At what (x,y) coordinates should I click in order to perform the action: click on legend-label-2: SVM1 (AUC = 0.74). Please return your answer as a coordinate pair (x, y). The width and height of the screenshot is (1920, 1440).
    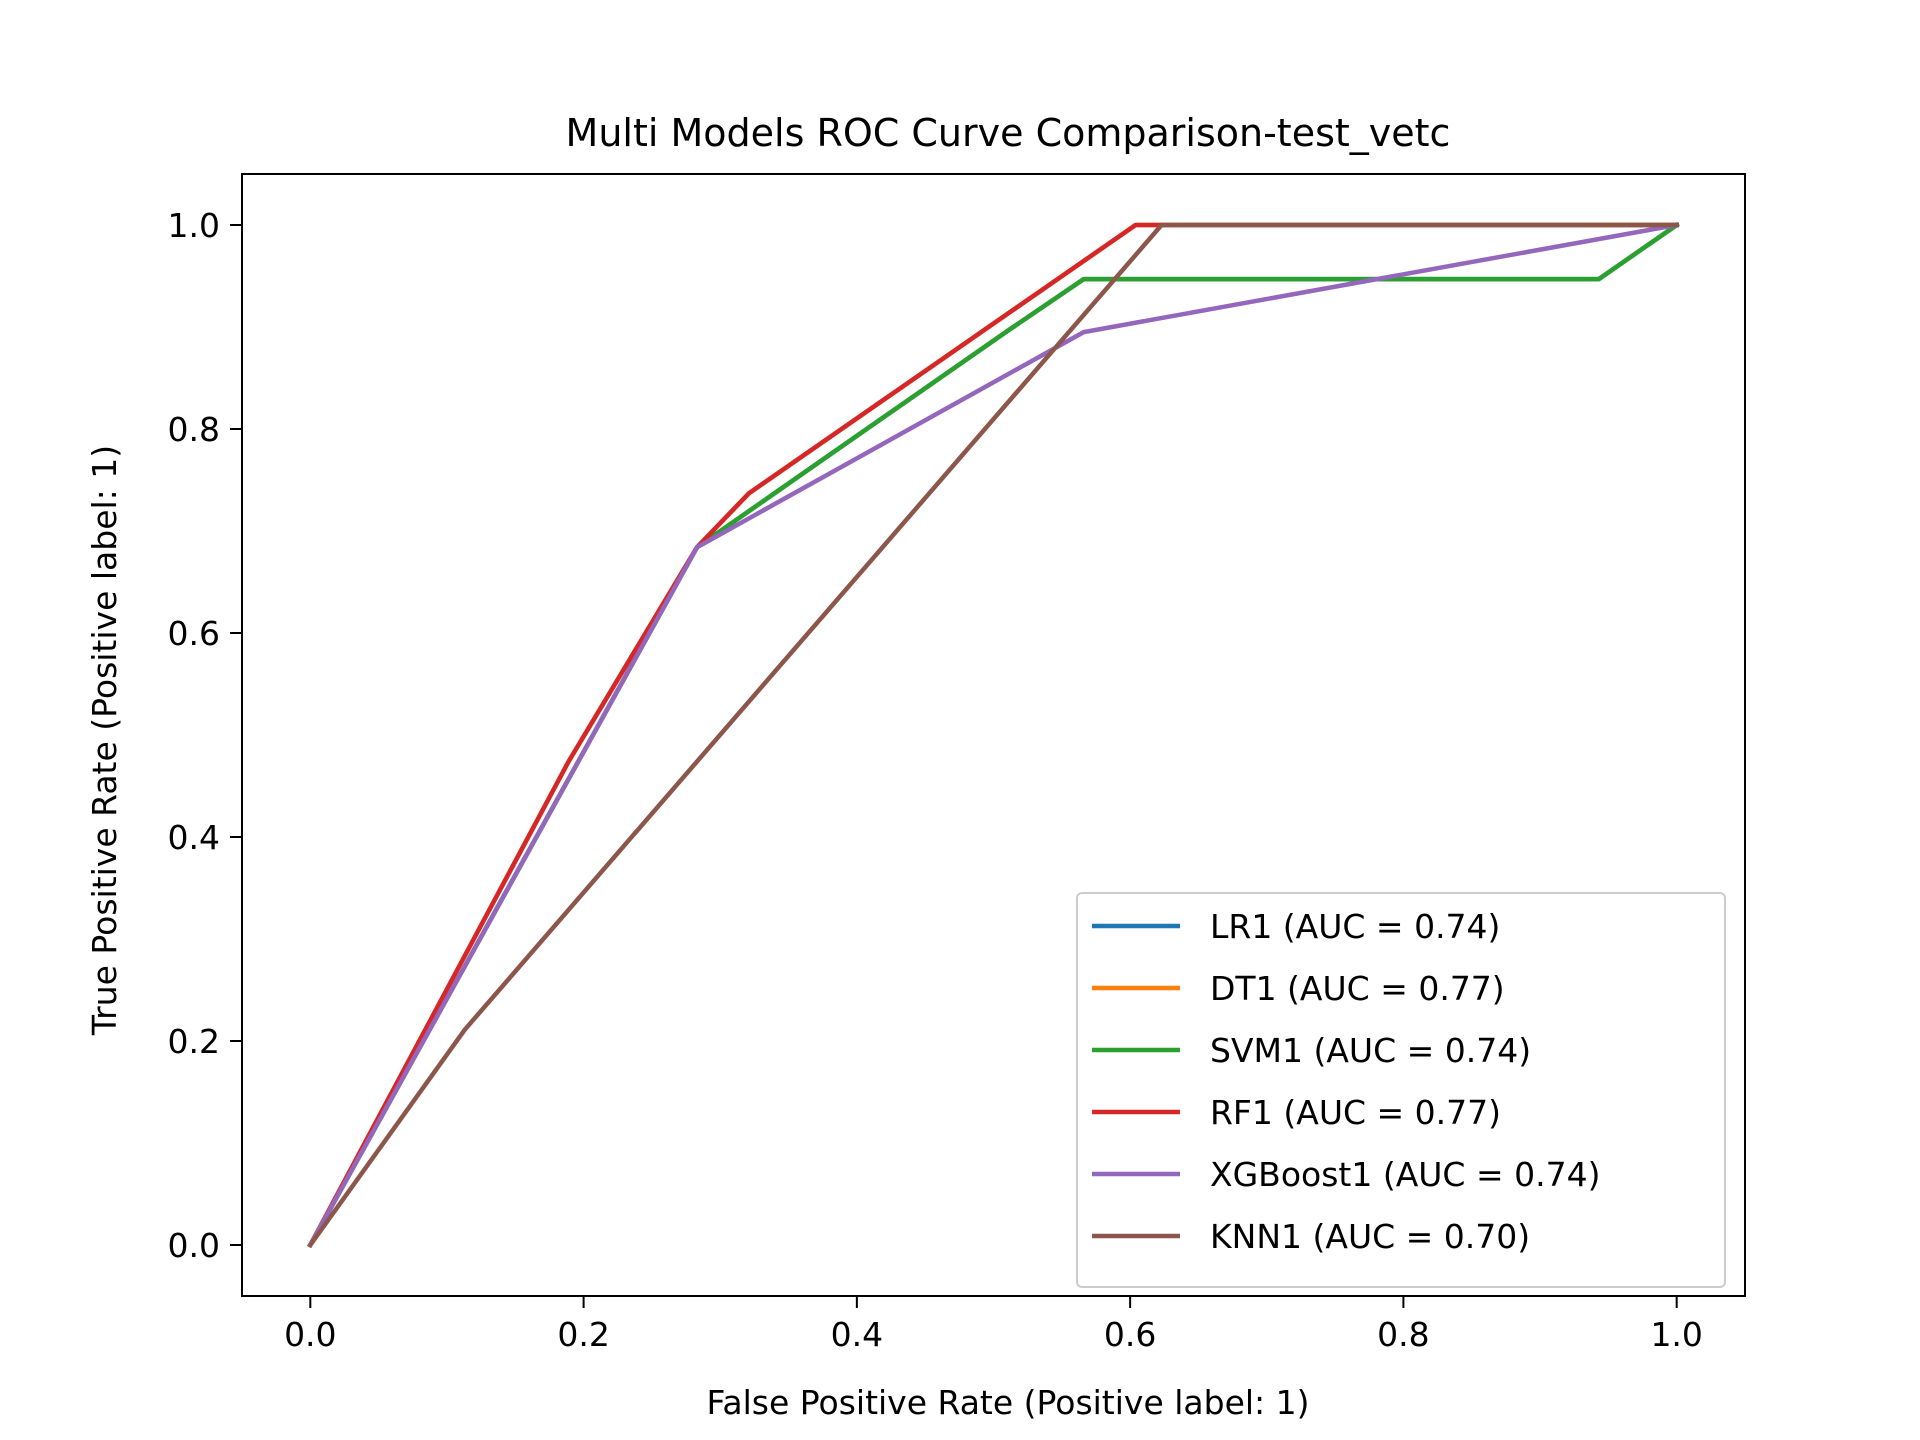
    Looking at the image, I should click on (1370, 1050).